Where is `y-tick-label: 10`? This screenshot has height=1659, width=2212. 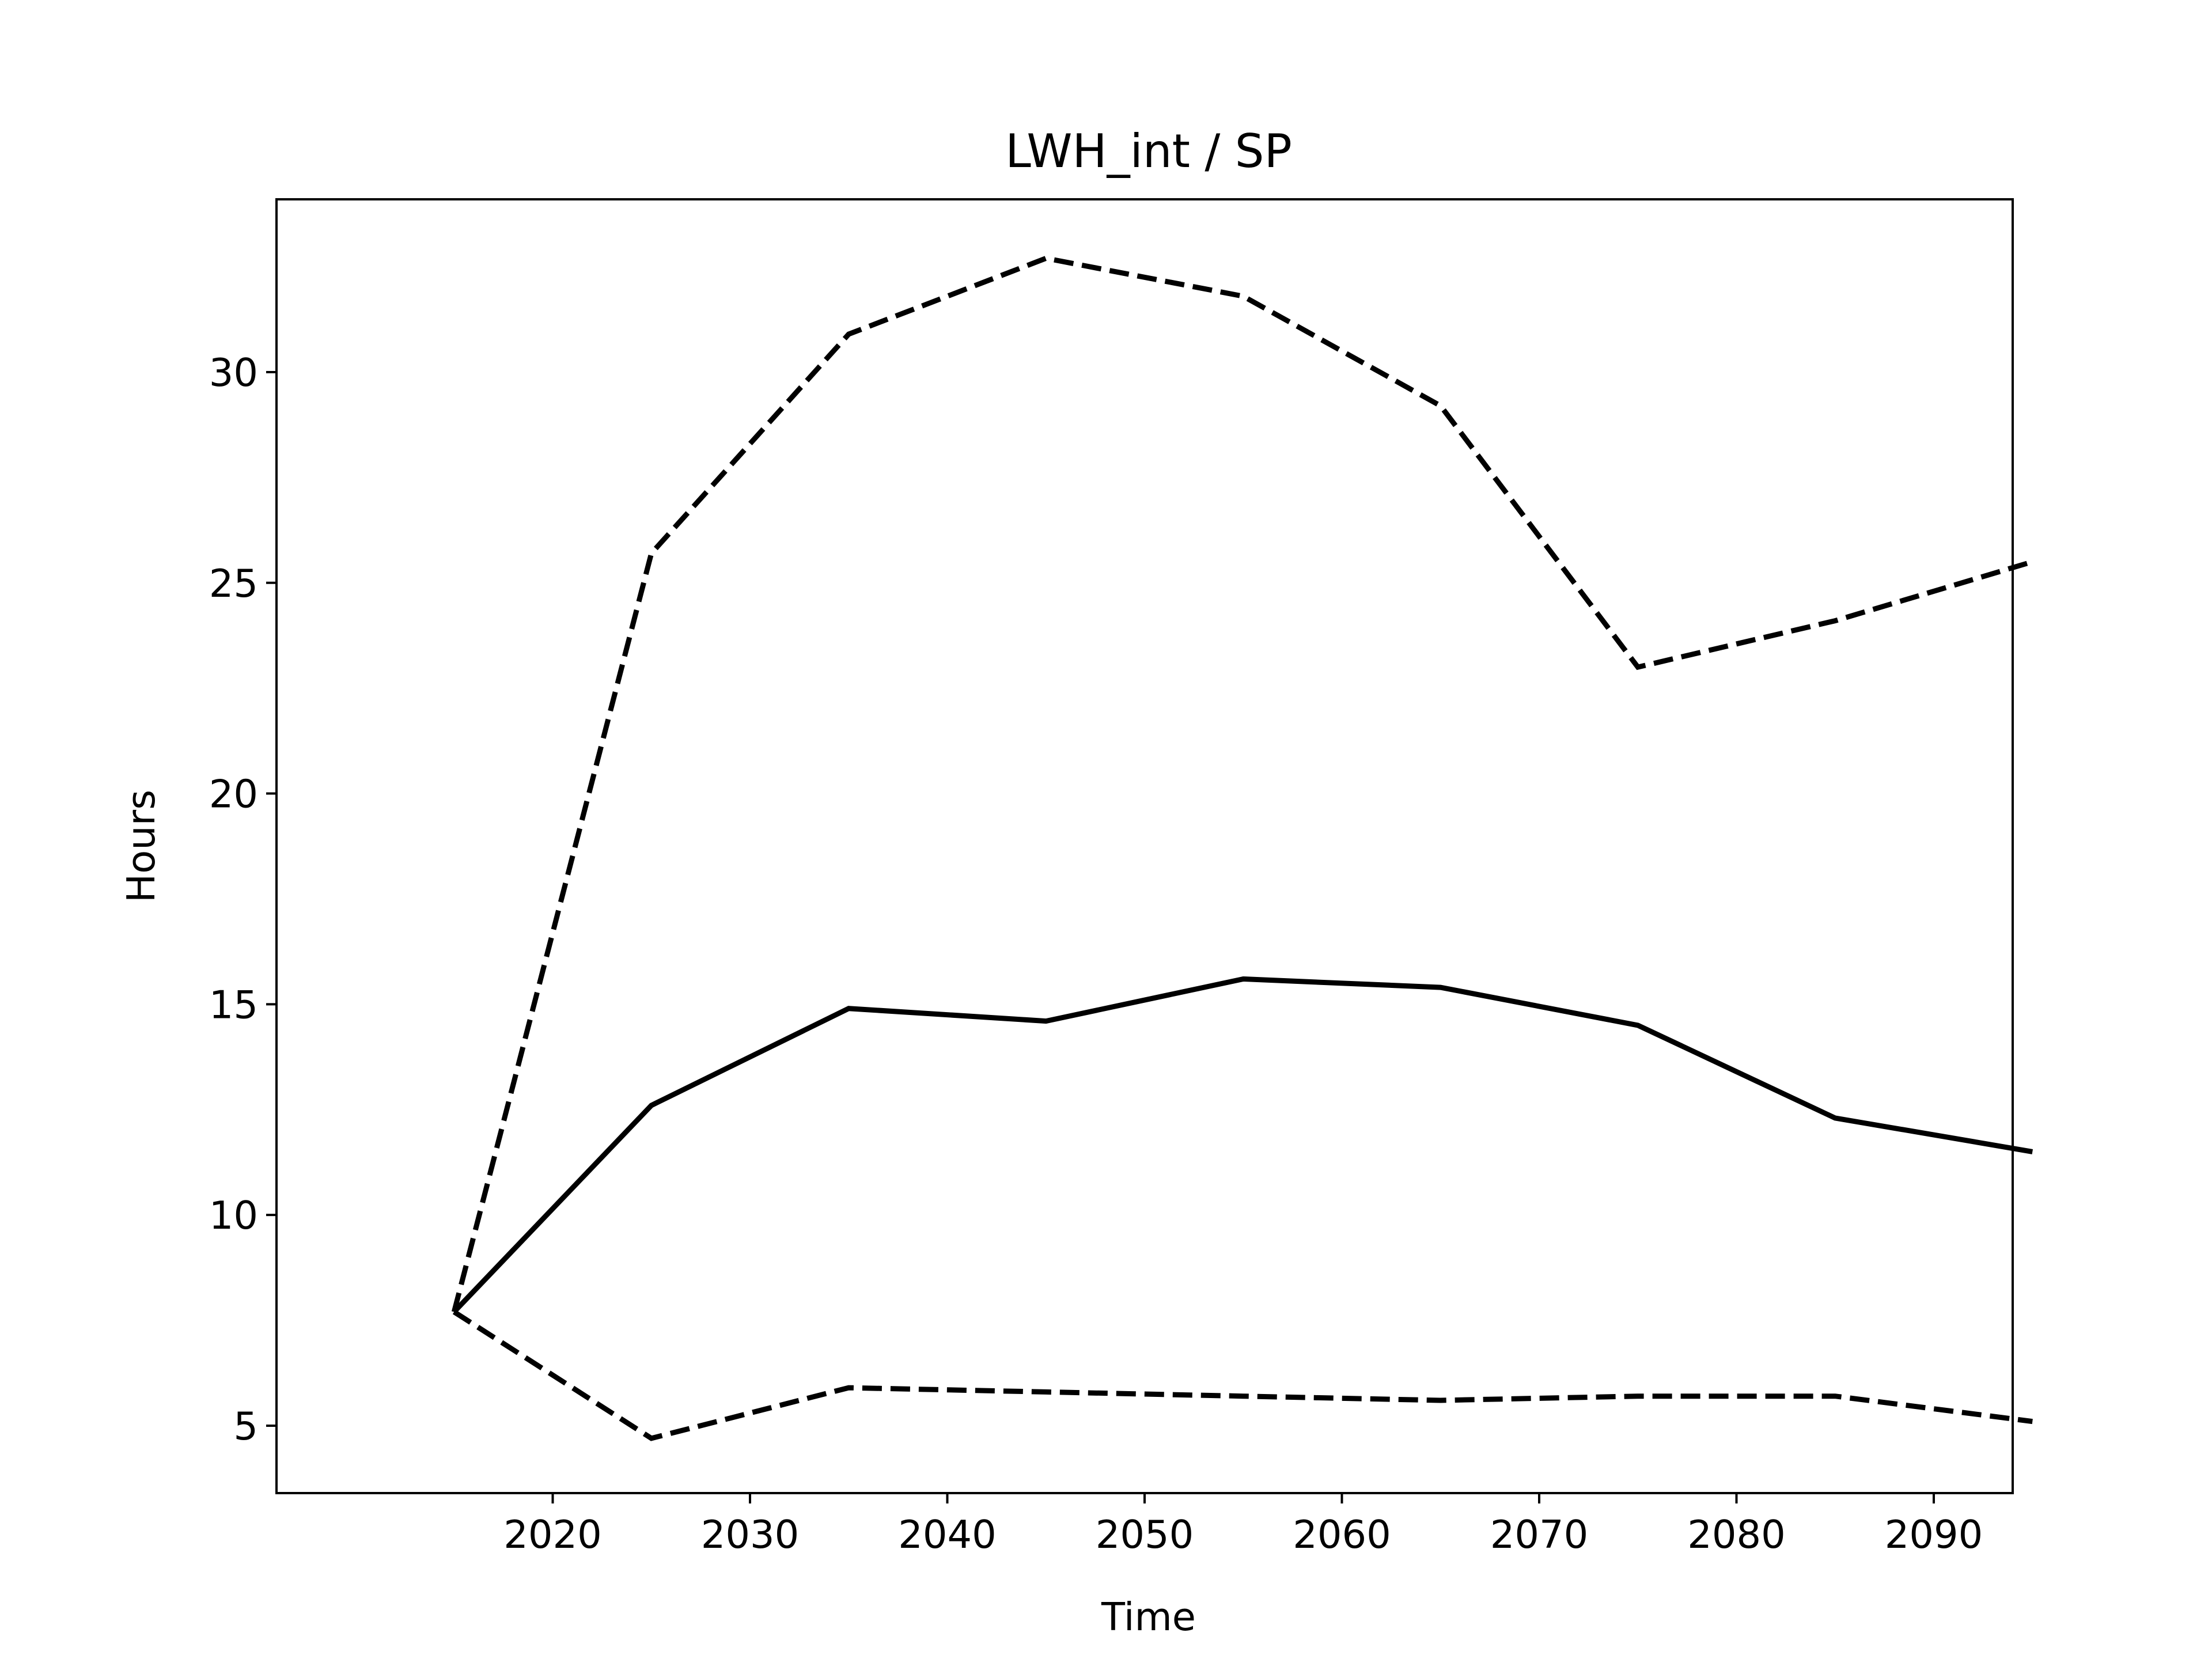 y-tick-label: 10 is located at coordinates (233, 1215).